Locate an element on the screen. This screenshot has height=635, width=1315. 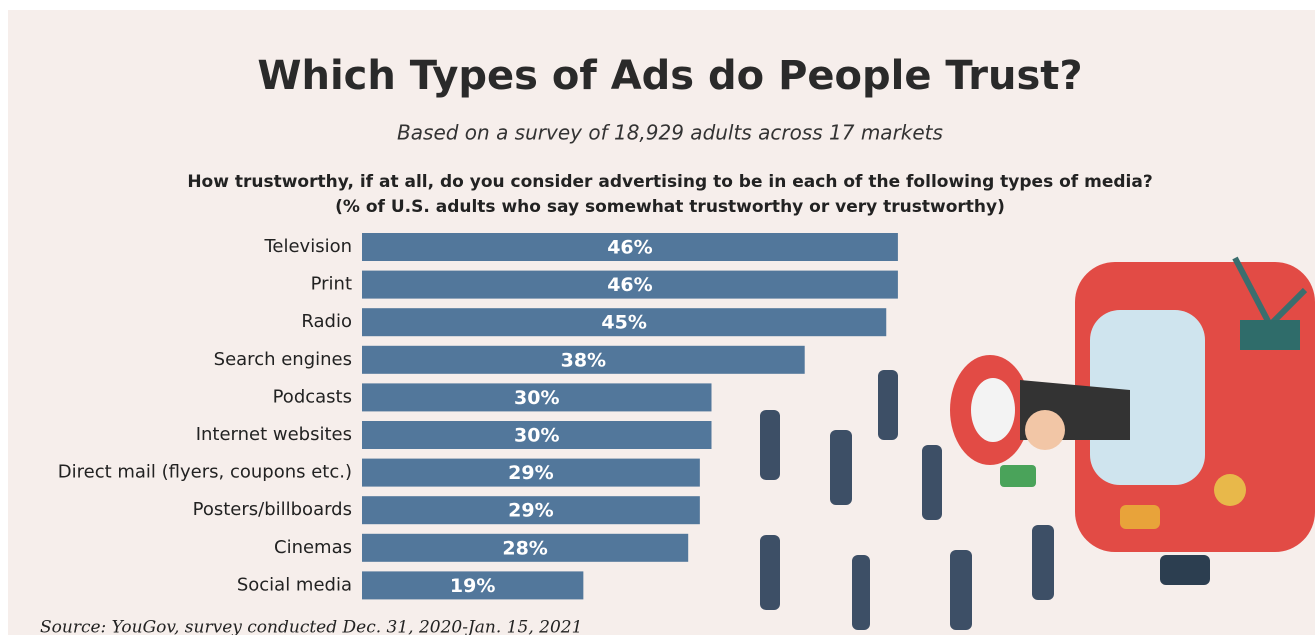
chart-title: Which Types of Ads do People Trust? is located at coordinates (669, 76).